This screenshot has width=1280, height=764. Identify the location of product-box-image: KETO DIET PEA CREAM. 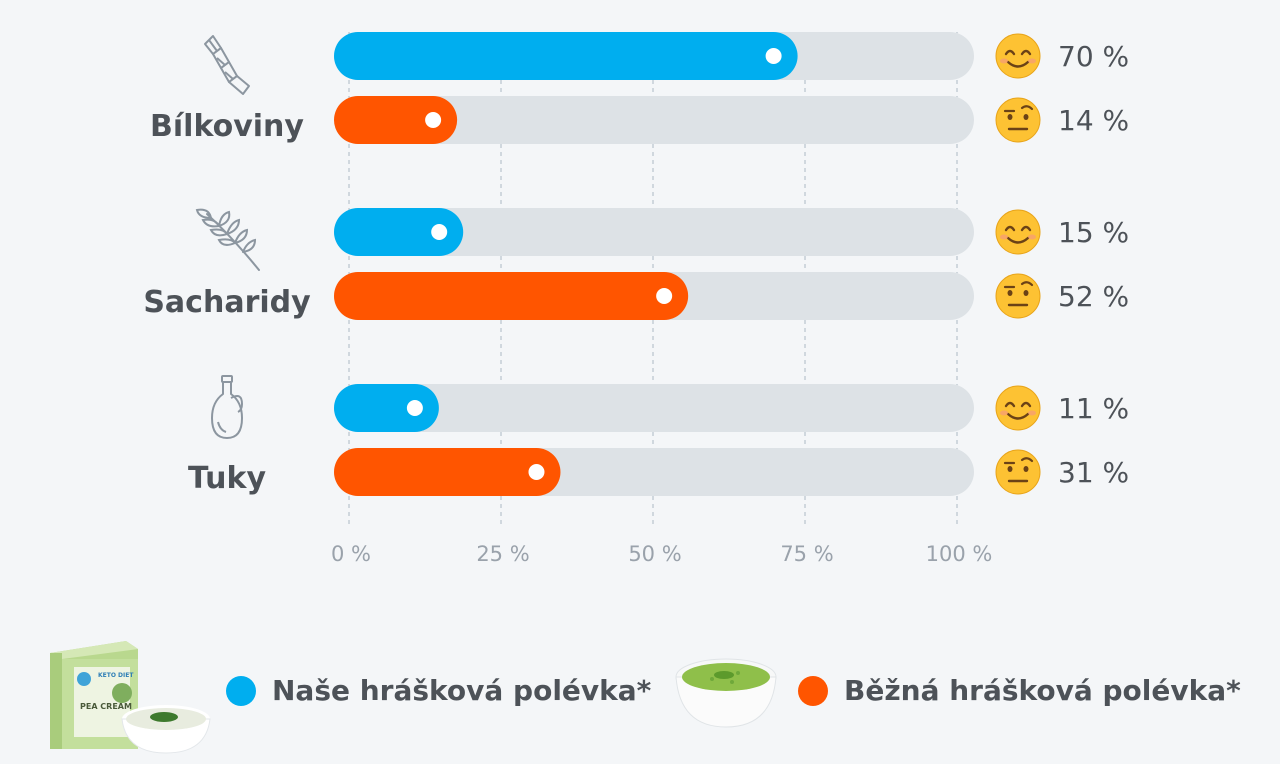
(130, 697).